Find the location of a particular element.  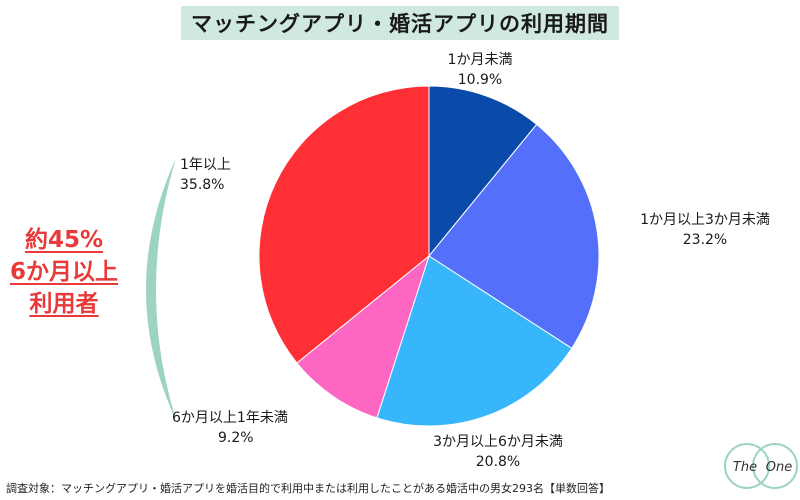

slice-label-value: 20.8% is located at coordinates (498, 462).